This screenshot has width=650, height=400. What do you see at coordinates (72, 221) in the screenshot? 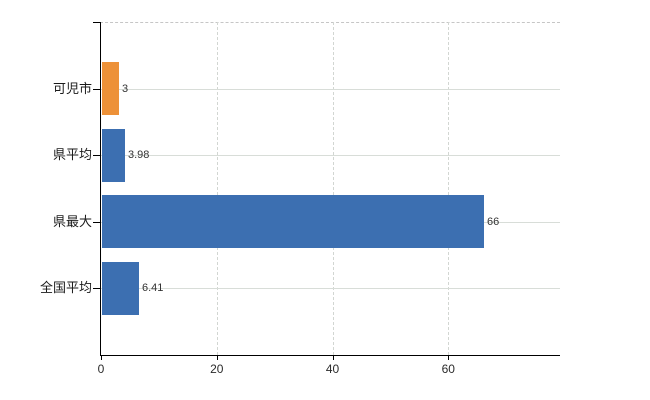
I see `category-label: 県最大` at bounding box center [72, 221].